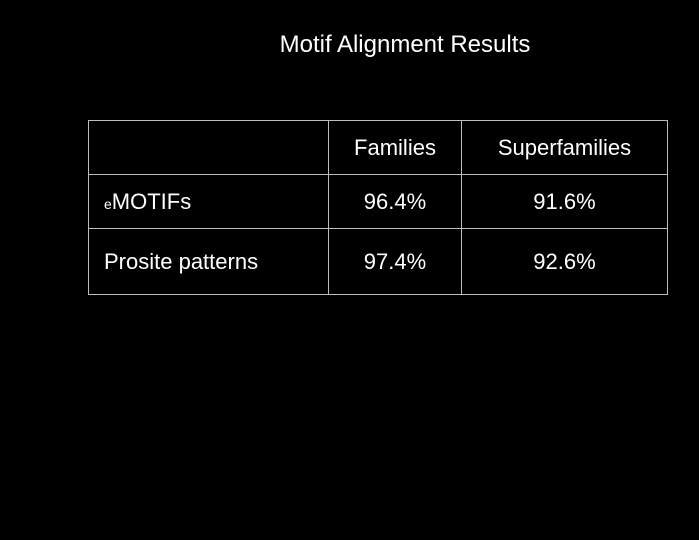  I want to click on table-row: Prosite patterns 97.4% 92.6%, so click(378, 261).